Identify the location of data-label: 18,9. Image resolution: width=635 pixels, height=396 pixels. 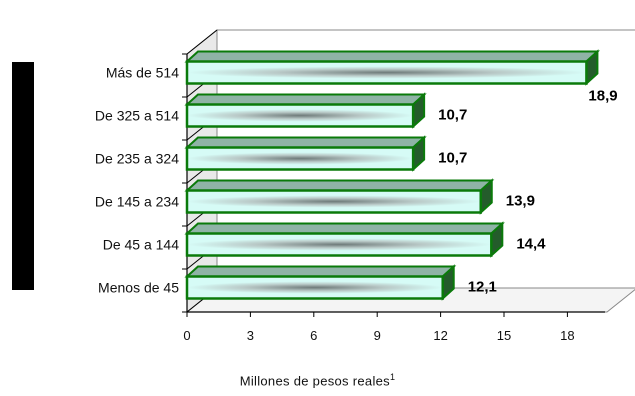
(602, 96).